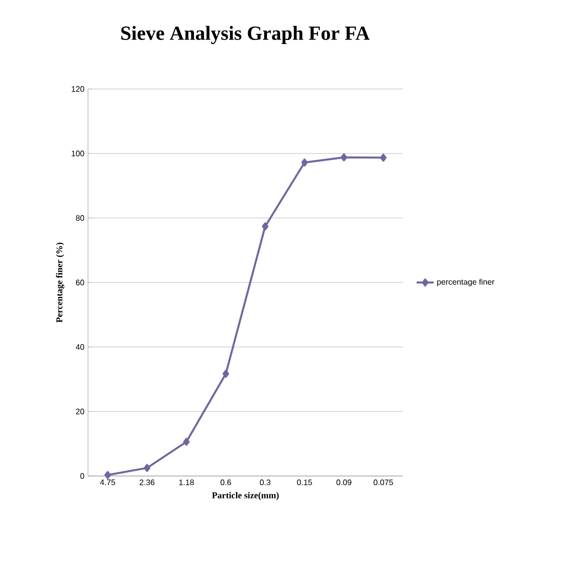 This screenshot has height=565, width=579. What do you see at coordinates (108, 483) in the screenshot?
I see `x-tick-label: 4.75` at bounding box center [108, 483].